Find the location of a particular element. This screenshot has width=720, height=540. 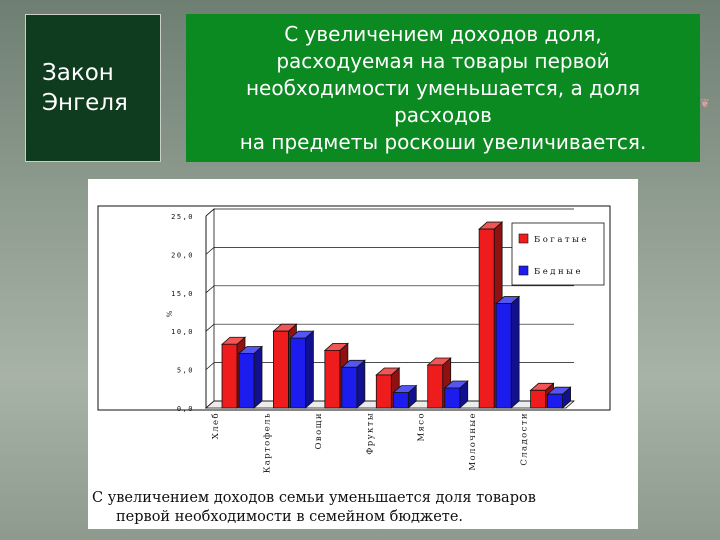

slide-title-line-1: Закон is located at coordinates (78, 73).